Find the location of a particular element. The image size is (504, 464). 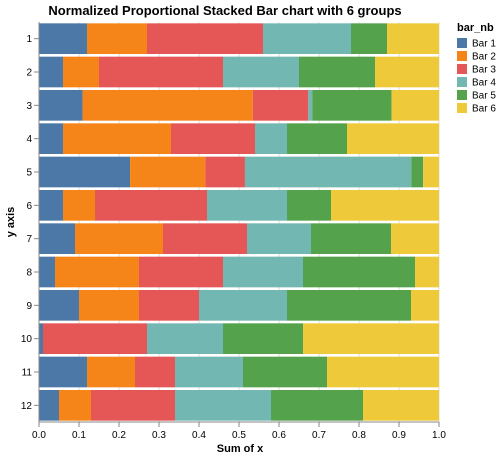

legend-label: Bar 1 is located at coordinates (484, 44).